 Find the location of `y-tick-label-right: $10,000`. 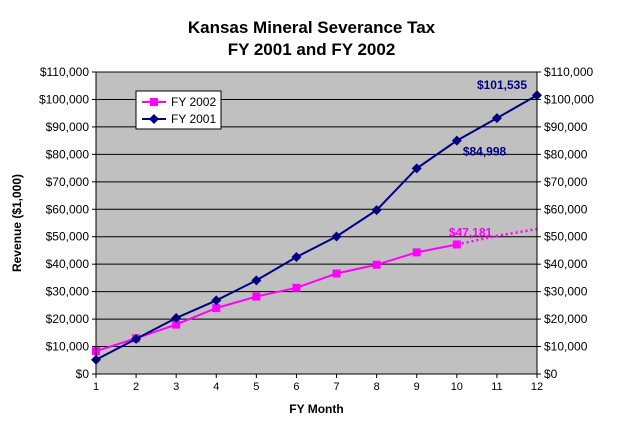

y-tick-label-right: $10,000 is located at coordinates (566, 347).